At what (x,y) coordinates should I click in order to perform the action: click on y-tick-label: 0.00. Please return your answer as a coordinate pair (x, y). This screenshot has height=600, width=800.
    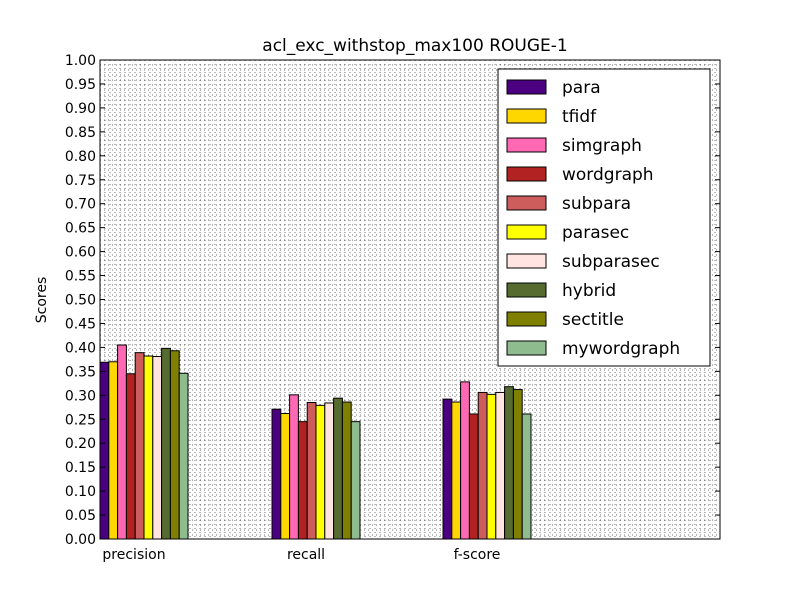
    Looking at the image, I should click on (80, 540).